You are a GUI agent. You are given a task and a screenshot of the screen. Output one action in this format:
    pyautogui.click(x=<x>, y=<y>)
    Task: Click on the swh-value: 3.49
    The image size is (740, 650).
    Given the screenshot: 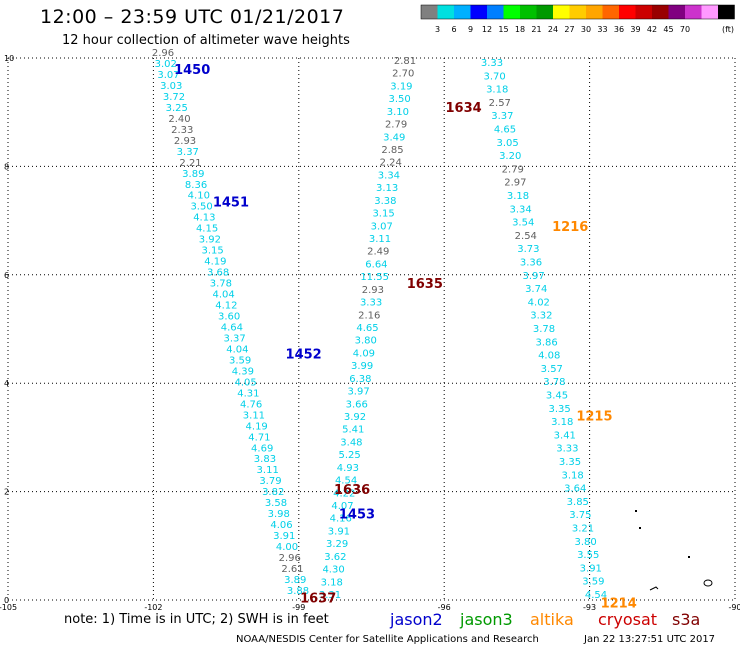 What is the action you would take?
    pyautogui.click(x=394, y=137)
    